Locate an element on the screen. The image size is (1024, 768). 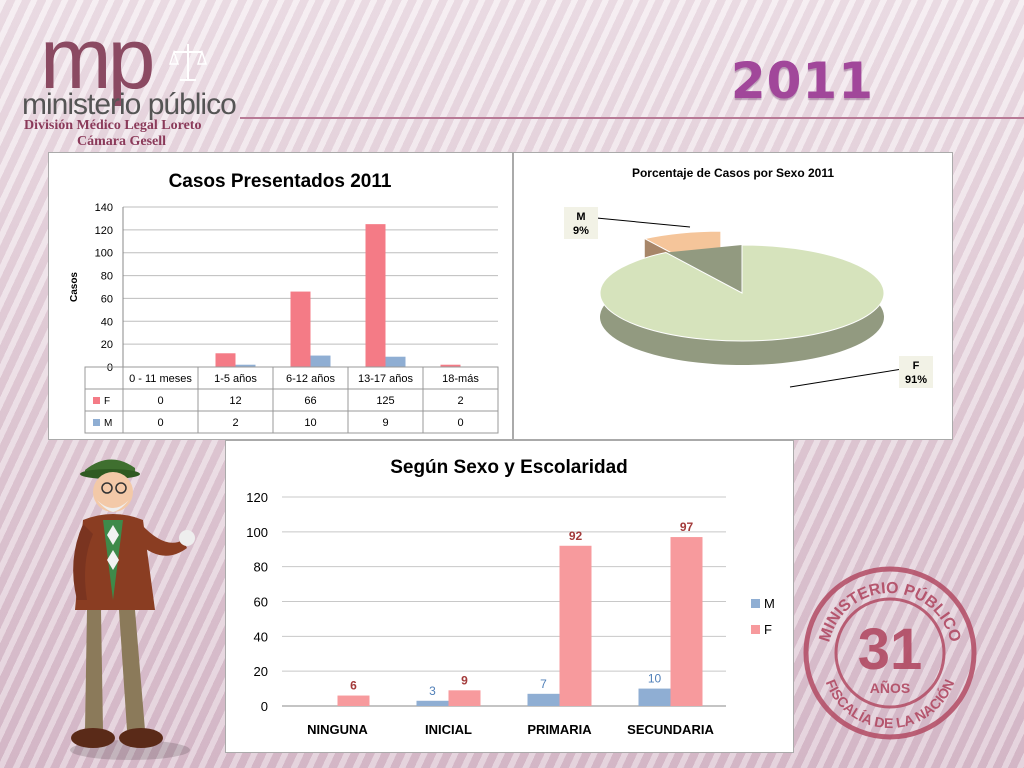
unit-label: Cámara Gesell is located at coordinates (122, 141).